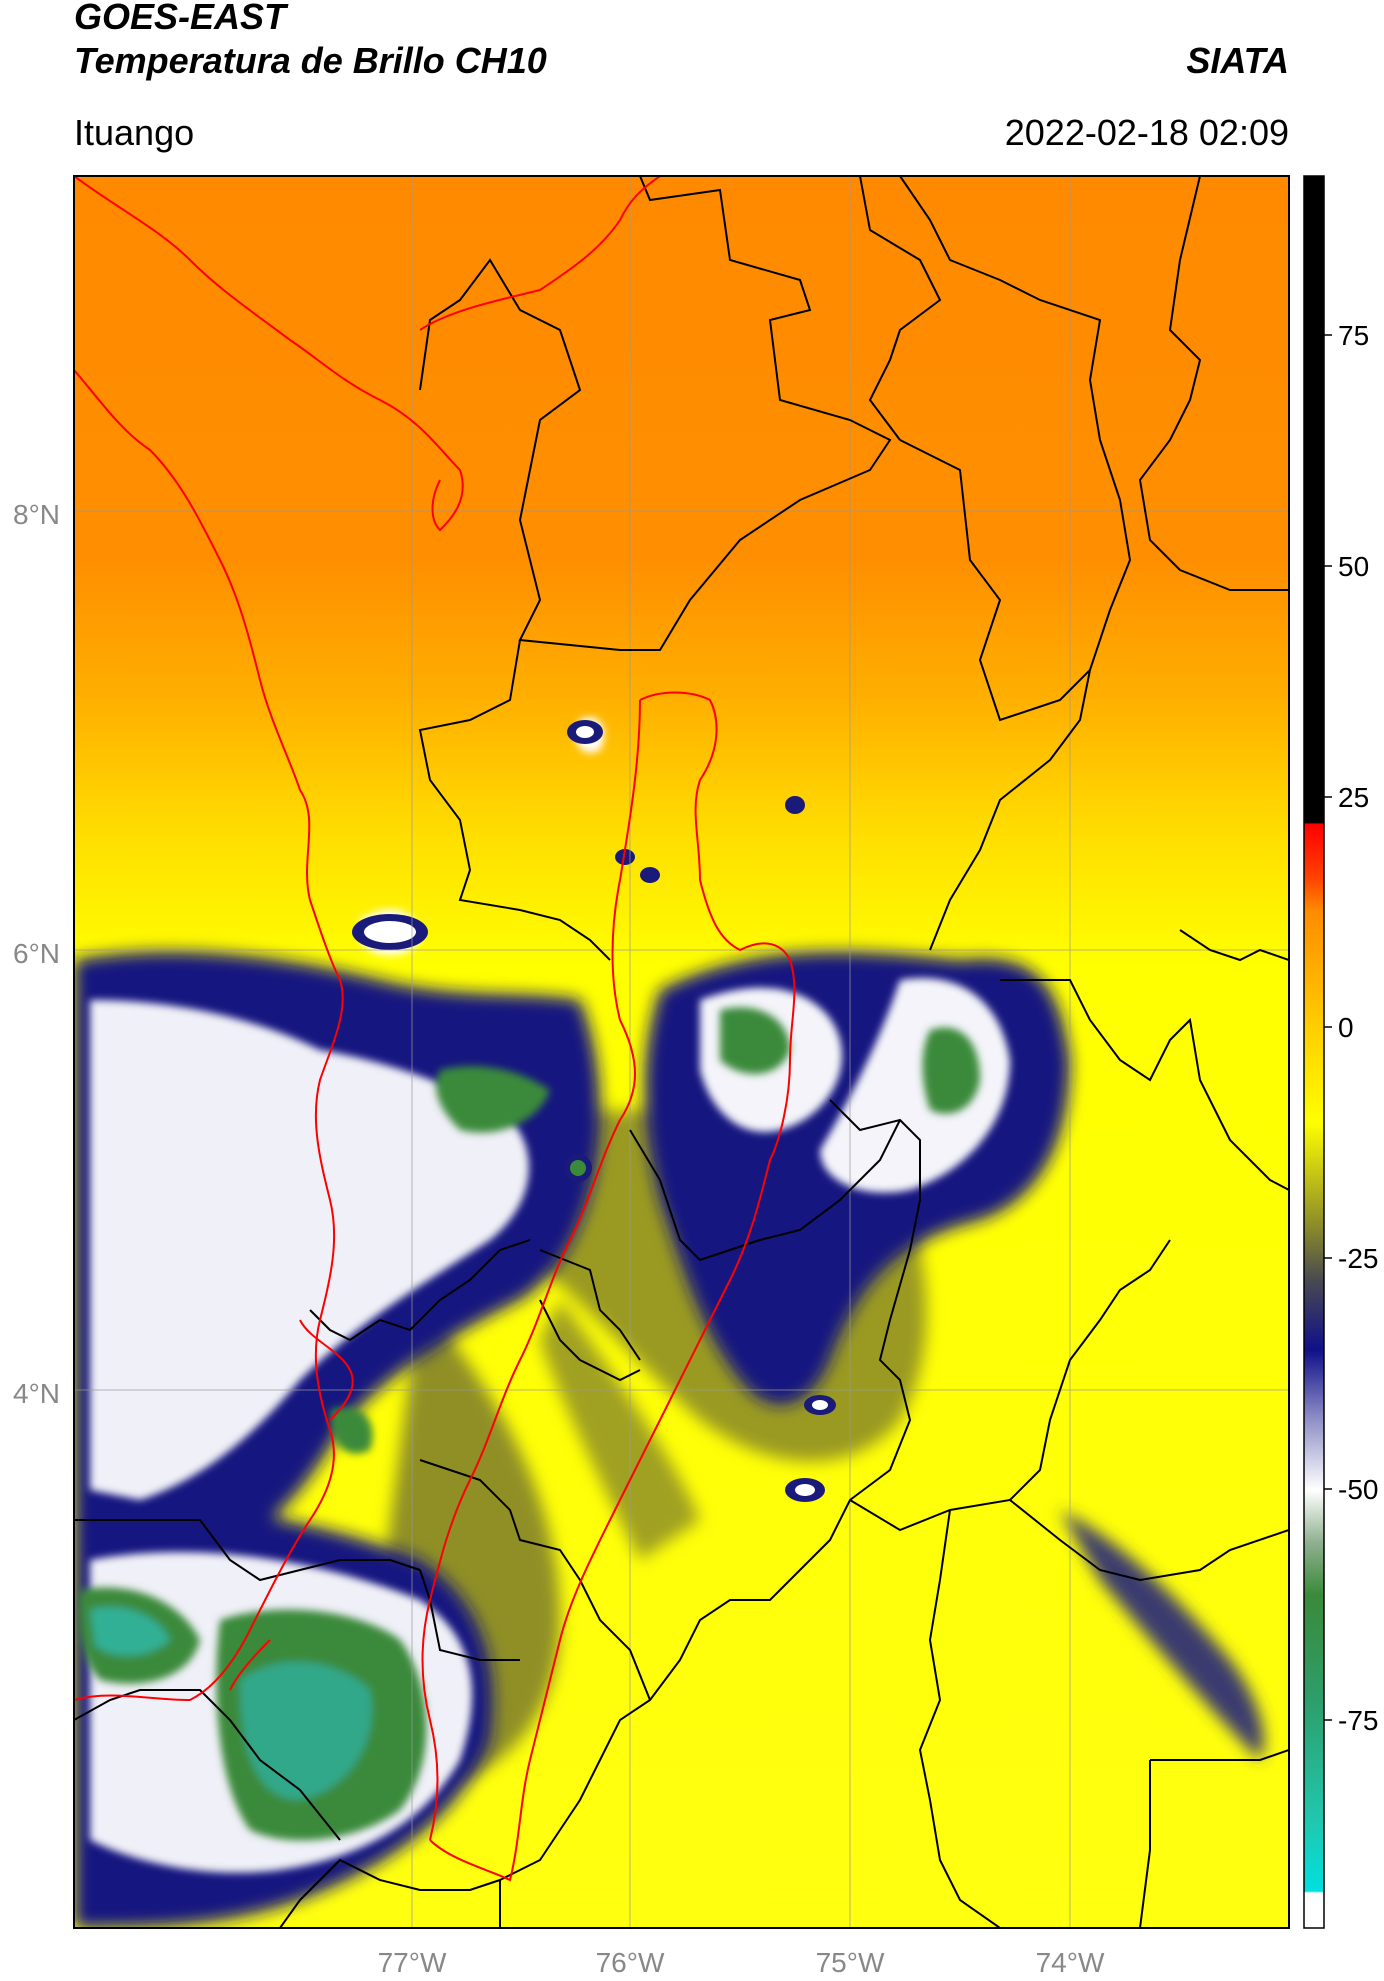 The width and height of the screenshot is (1384, 1981). I want to click on colorbar-tick-label: -75, so click(1358, 1720).